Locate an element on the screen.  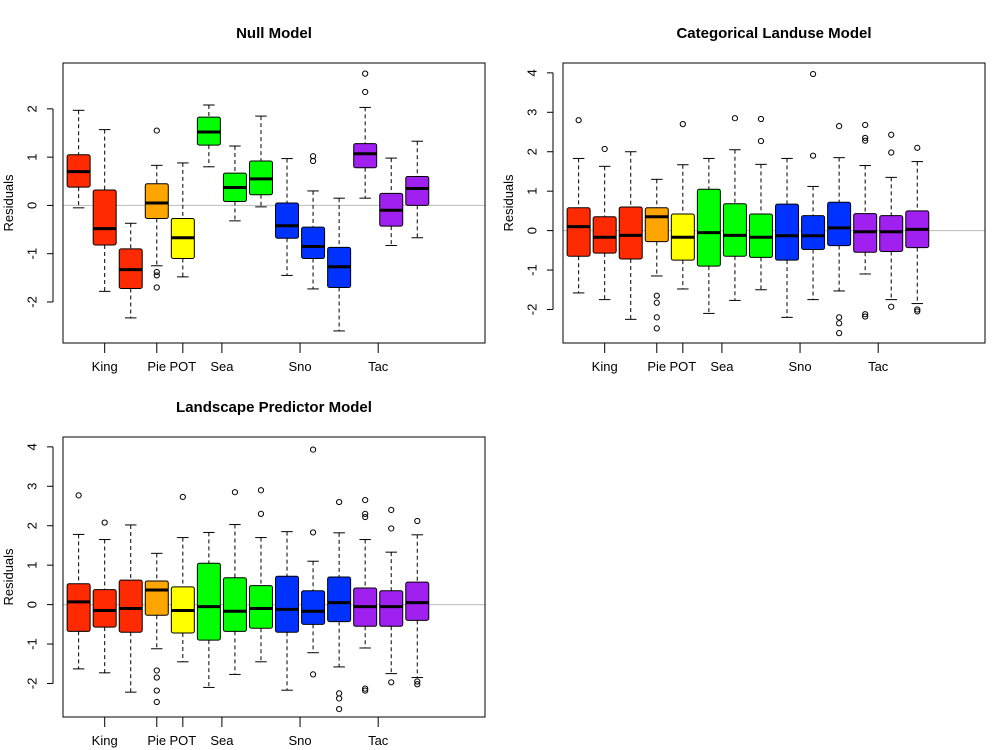
x-tick-label: Sea is located at coordinates (222, 366).